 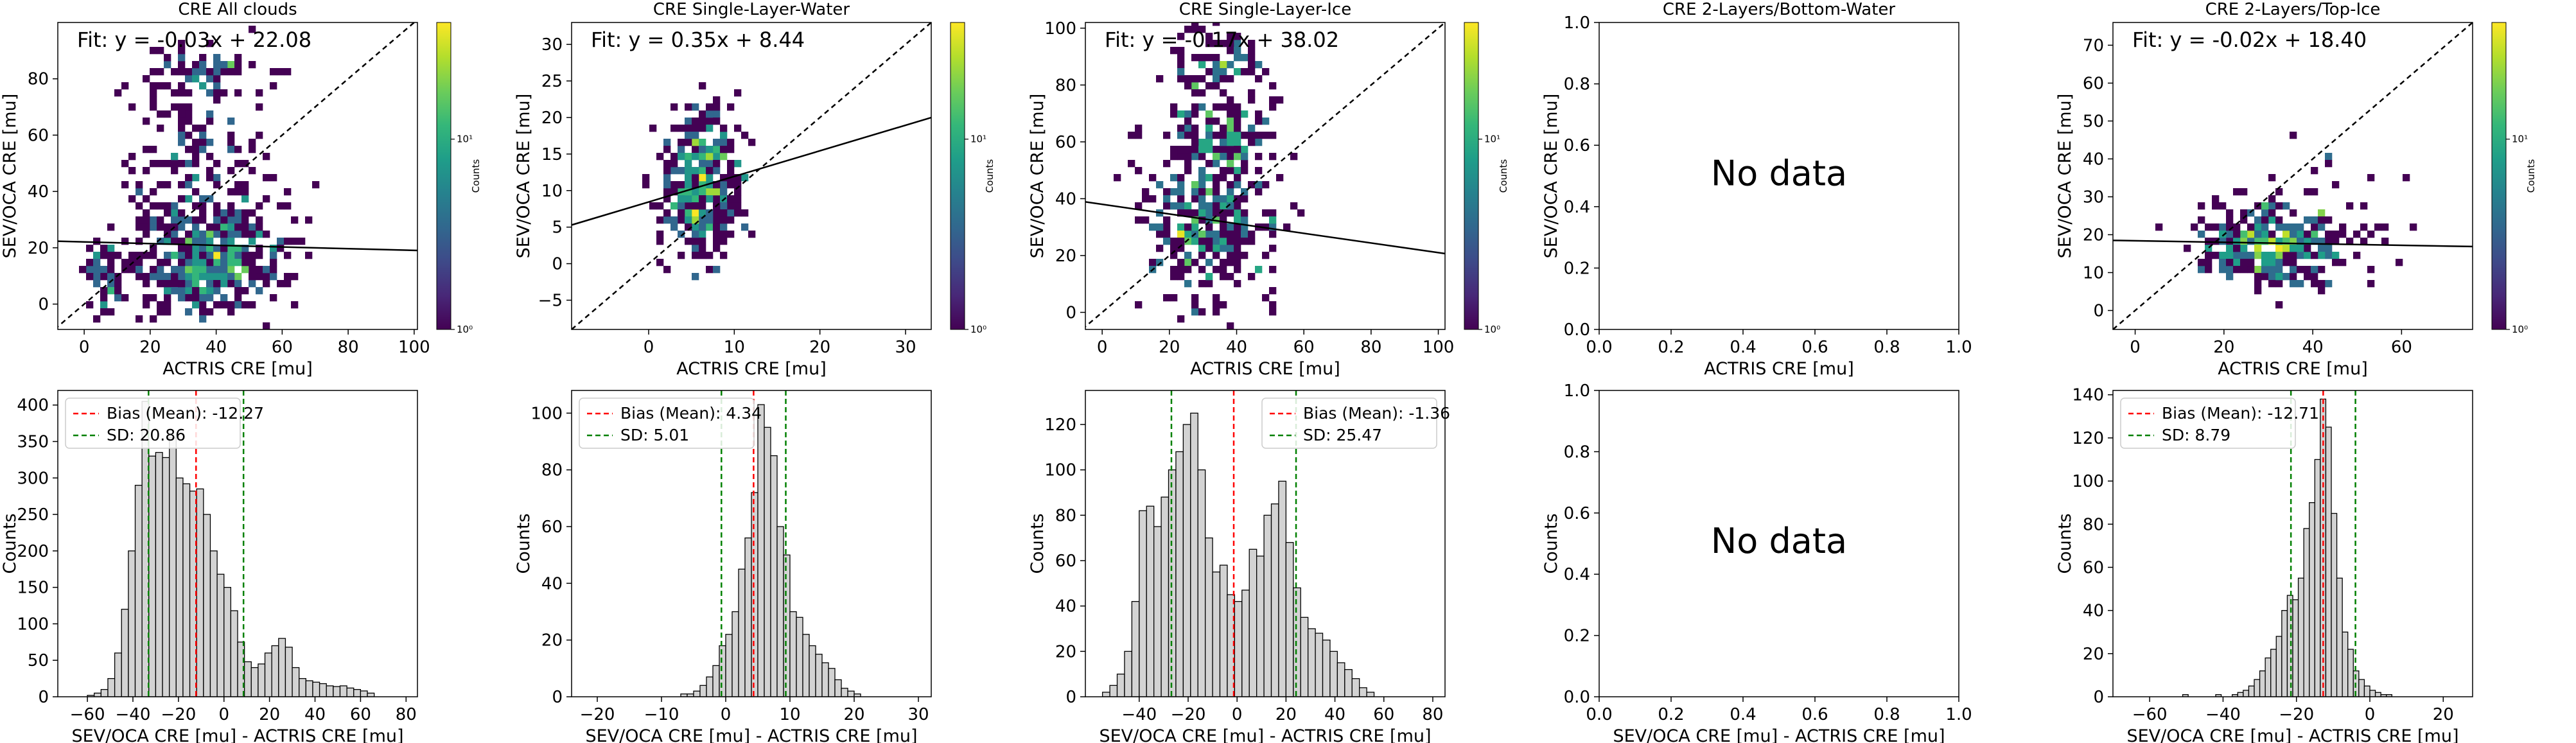 What do you see at coordinates (1376, 414) in the screenshot?
I see `legend-bias-label: Bias (Mean): -1.36` at bounding box center [1376, 414].